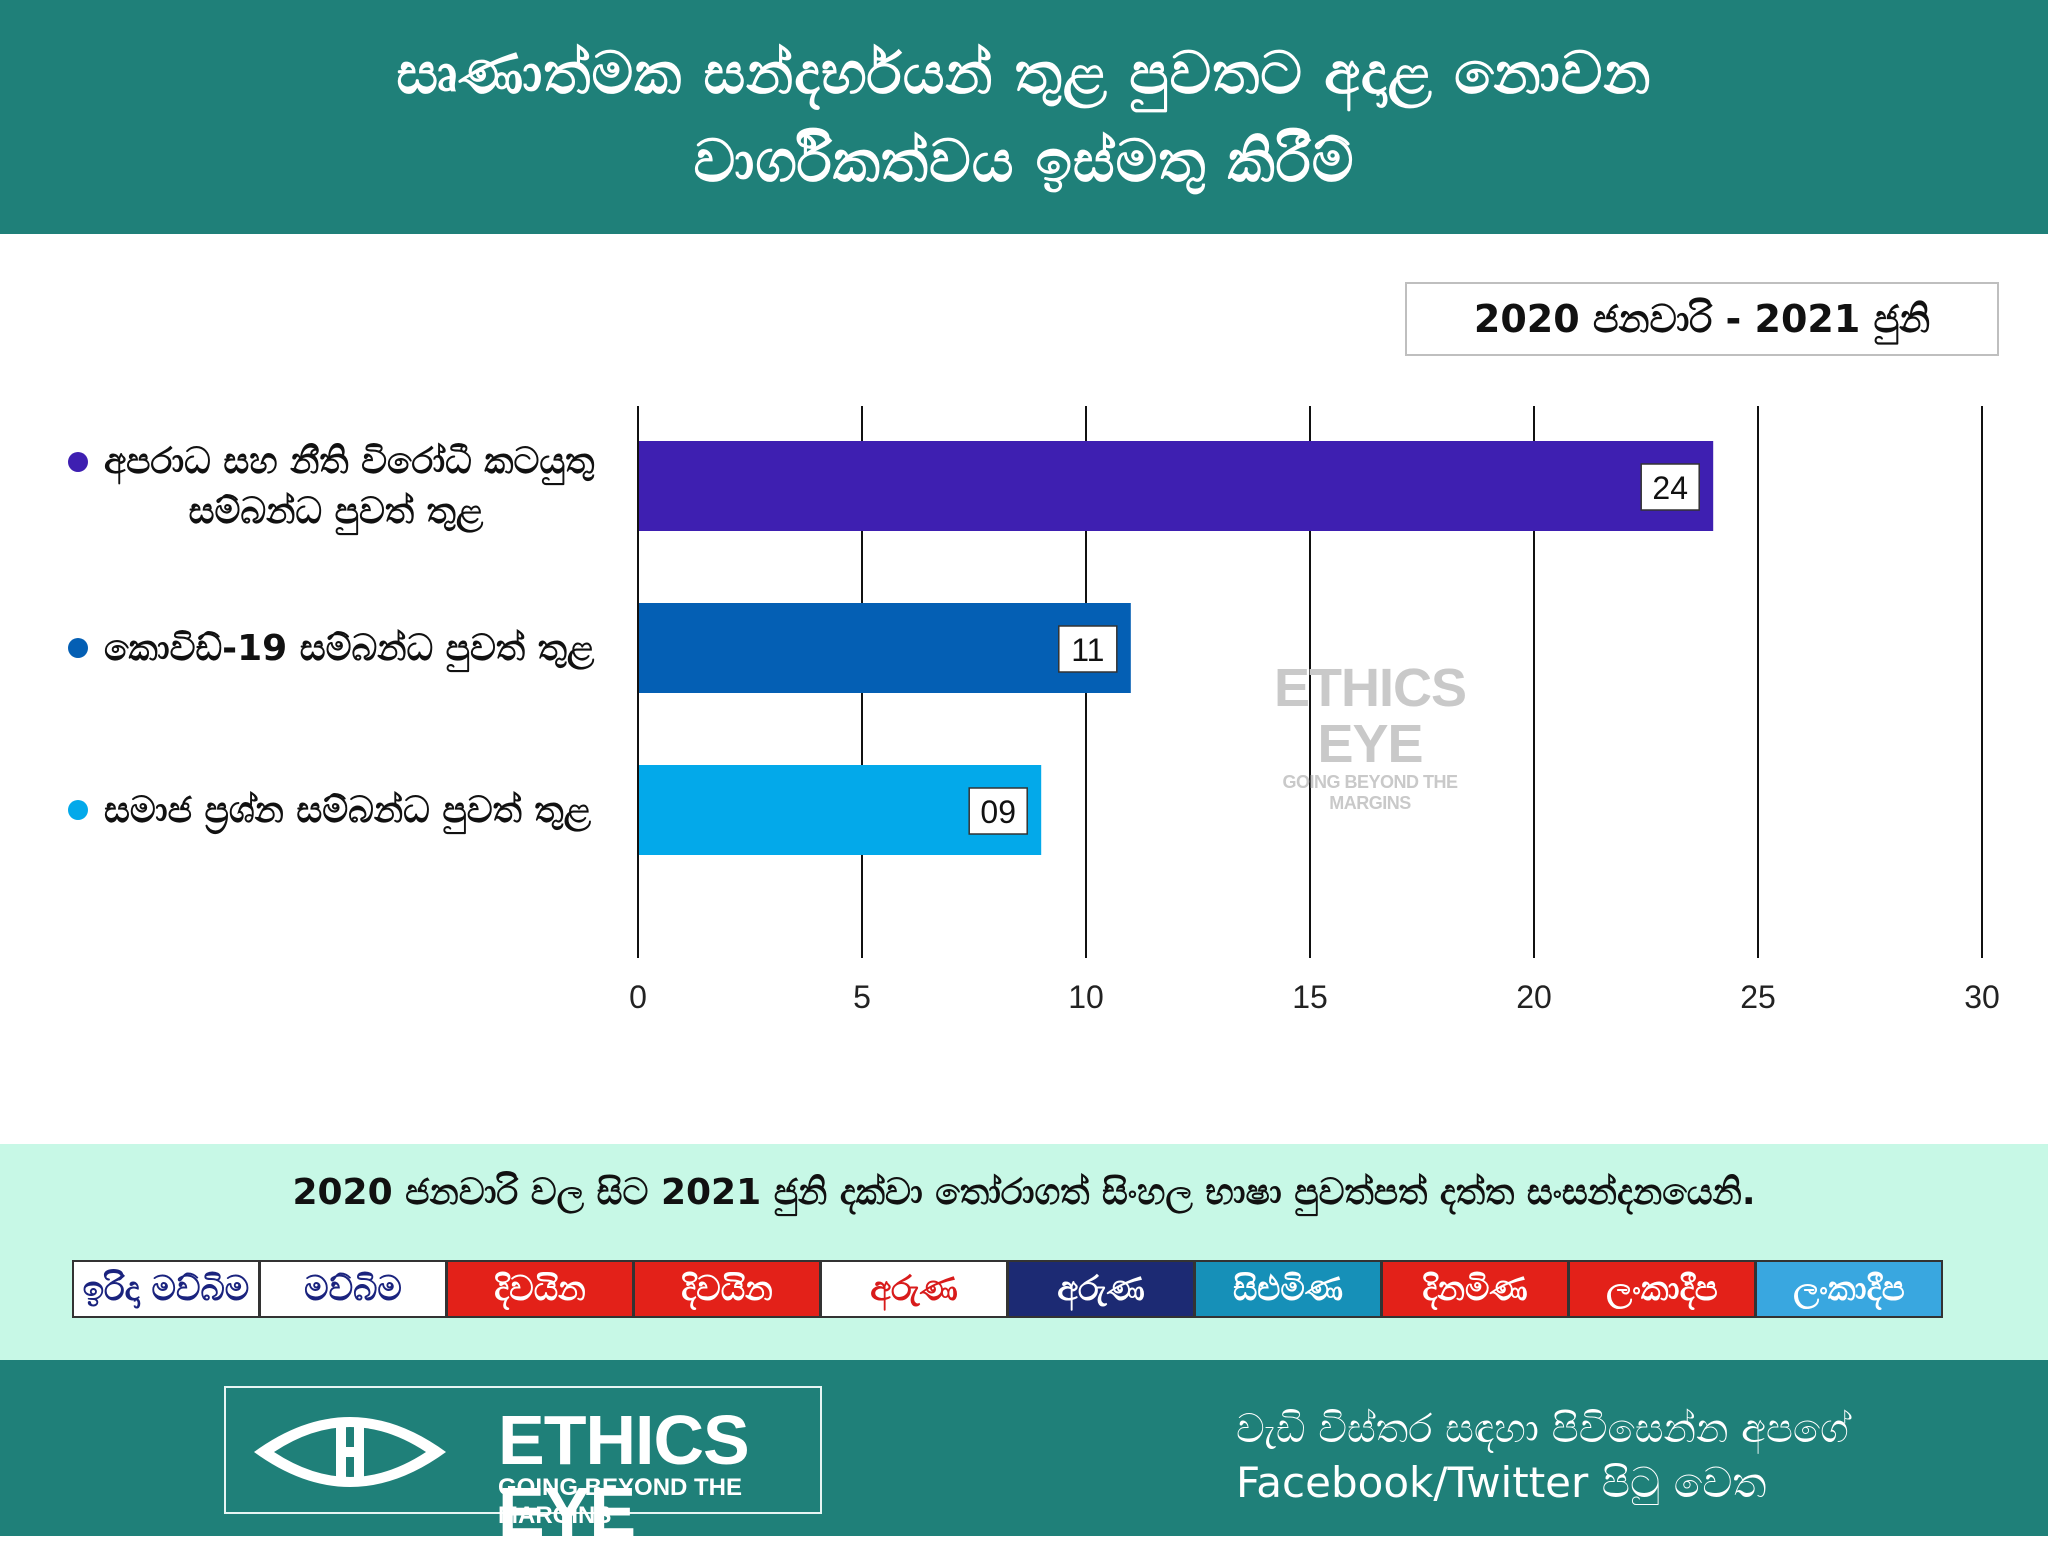 The height and width of the screenshot is (1551, 2048). I want to click on eye-icon, so click(350, 1452).